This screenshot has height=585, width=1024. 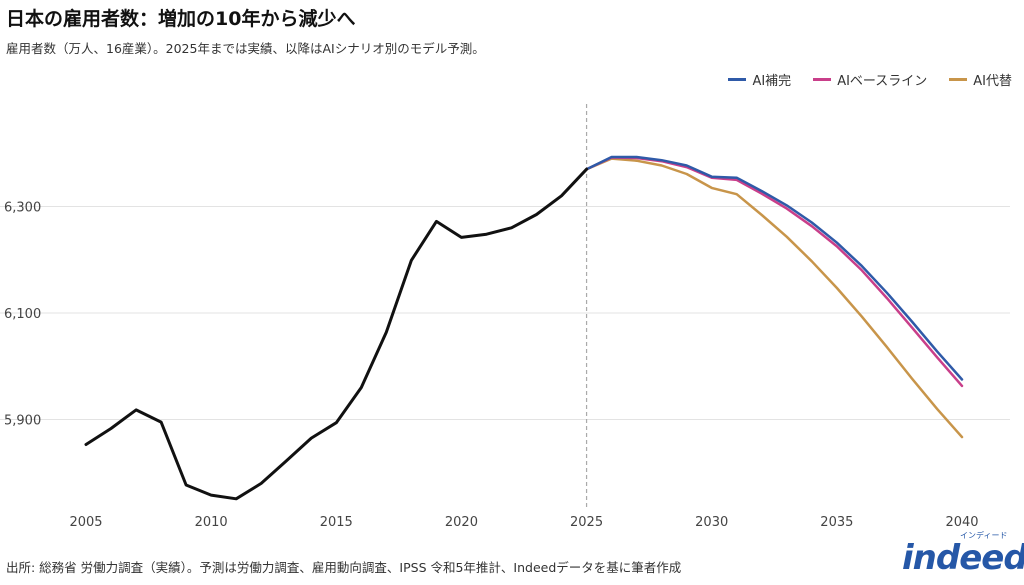 I want to click on indeed-logo: インディード indeed, so click(x=963, y=556).